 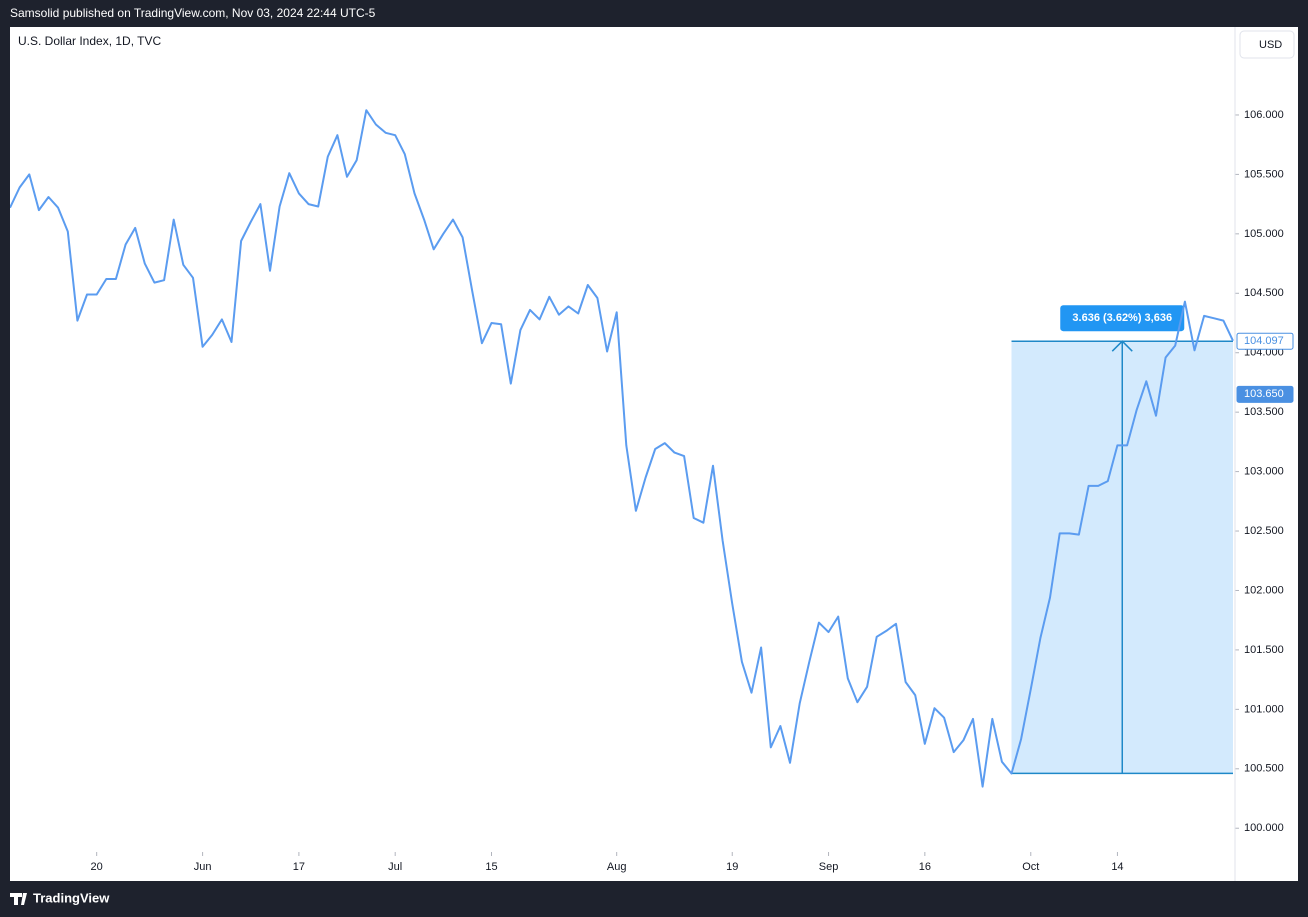 I want to click on y-tick-label: 102.500, so click(x=1264, y=531).